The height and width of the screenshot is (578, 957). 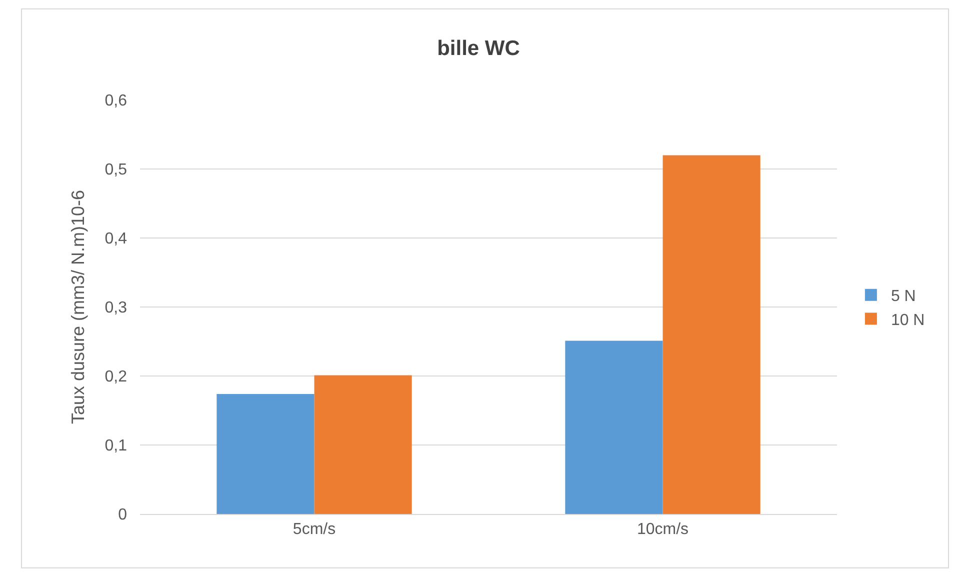 I want to click on x-tick-label: 5cm/s, so click(x=314, y=529).